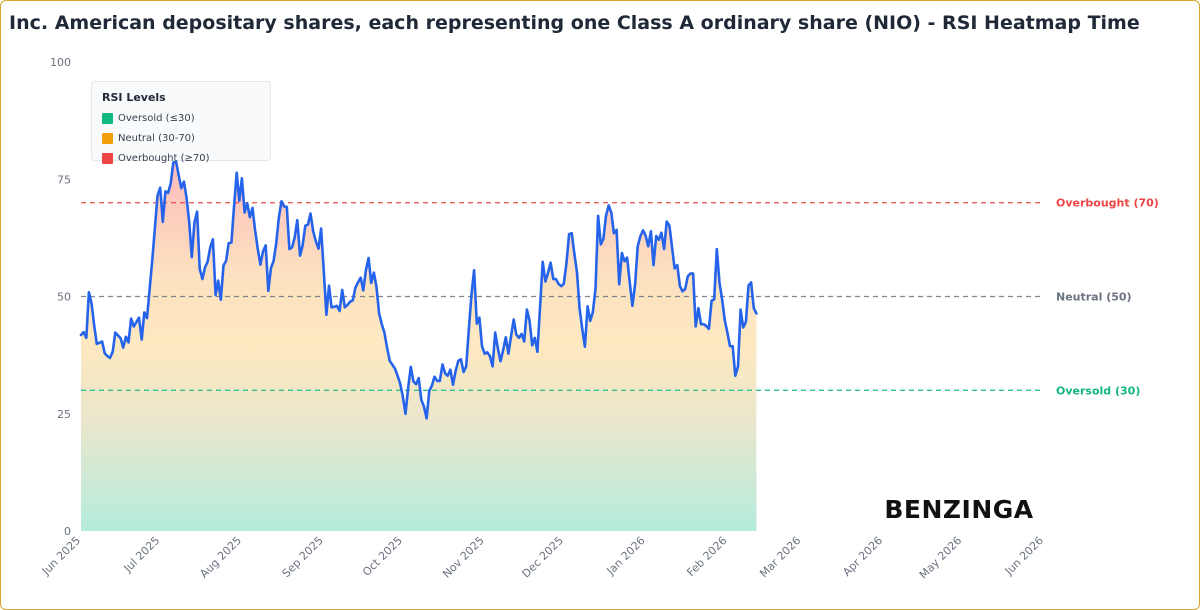 The width and height of the screenshot is (1200, 610). What do you see at coordinates (107, 138) in the screenshot?
I see `neutral-swatch` at bounding box center [107, 138].